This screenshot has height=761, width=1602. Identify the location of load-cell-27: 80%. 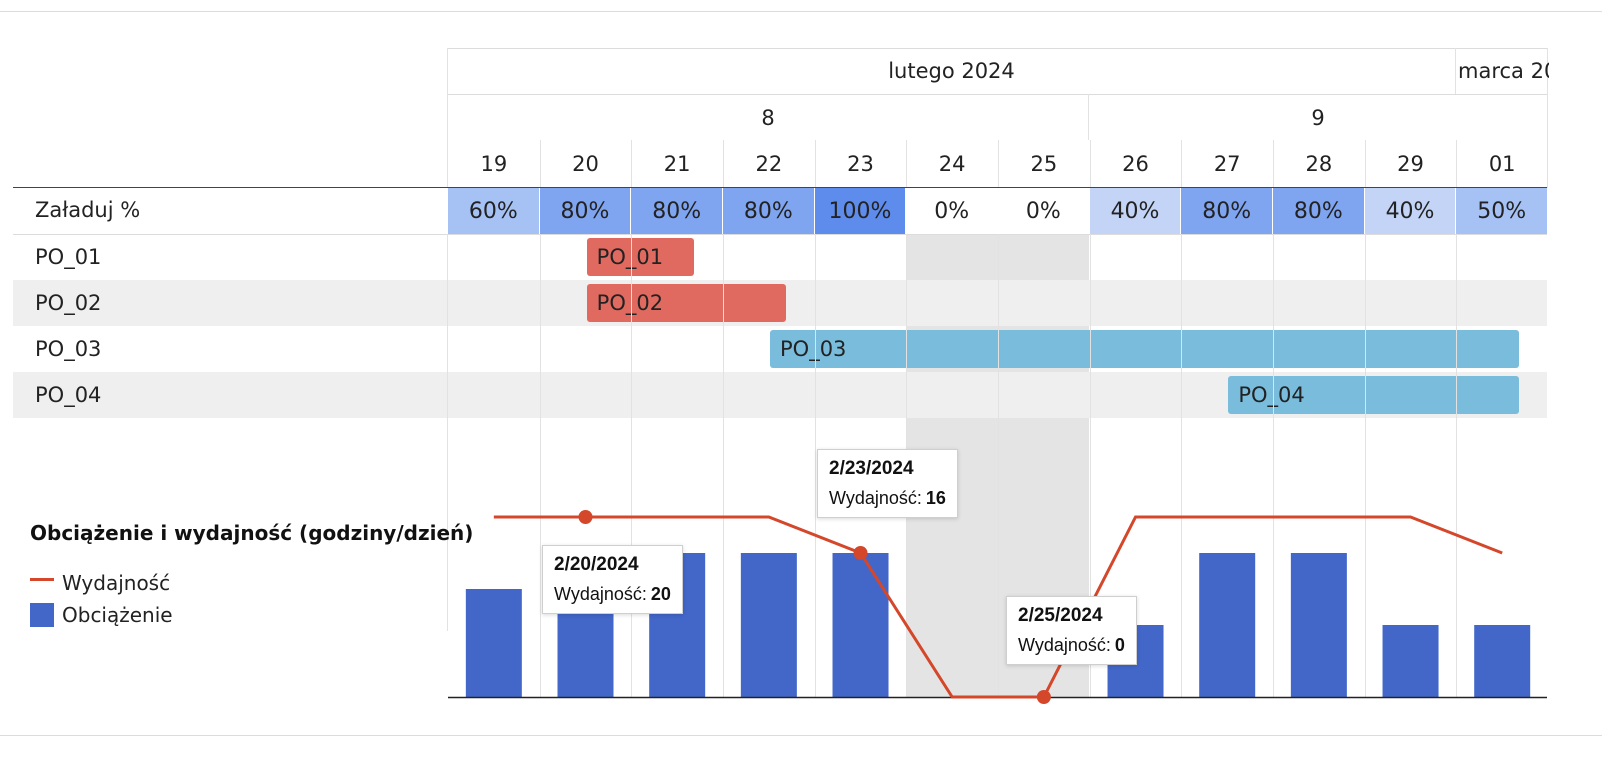
(1227, 211).